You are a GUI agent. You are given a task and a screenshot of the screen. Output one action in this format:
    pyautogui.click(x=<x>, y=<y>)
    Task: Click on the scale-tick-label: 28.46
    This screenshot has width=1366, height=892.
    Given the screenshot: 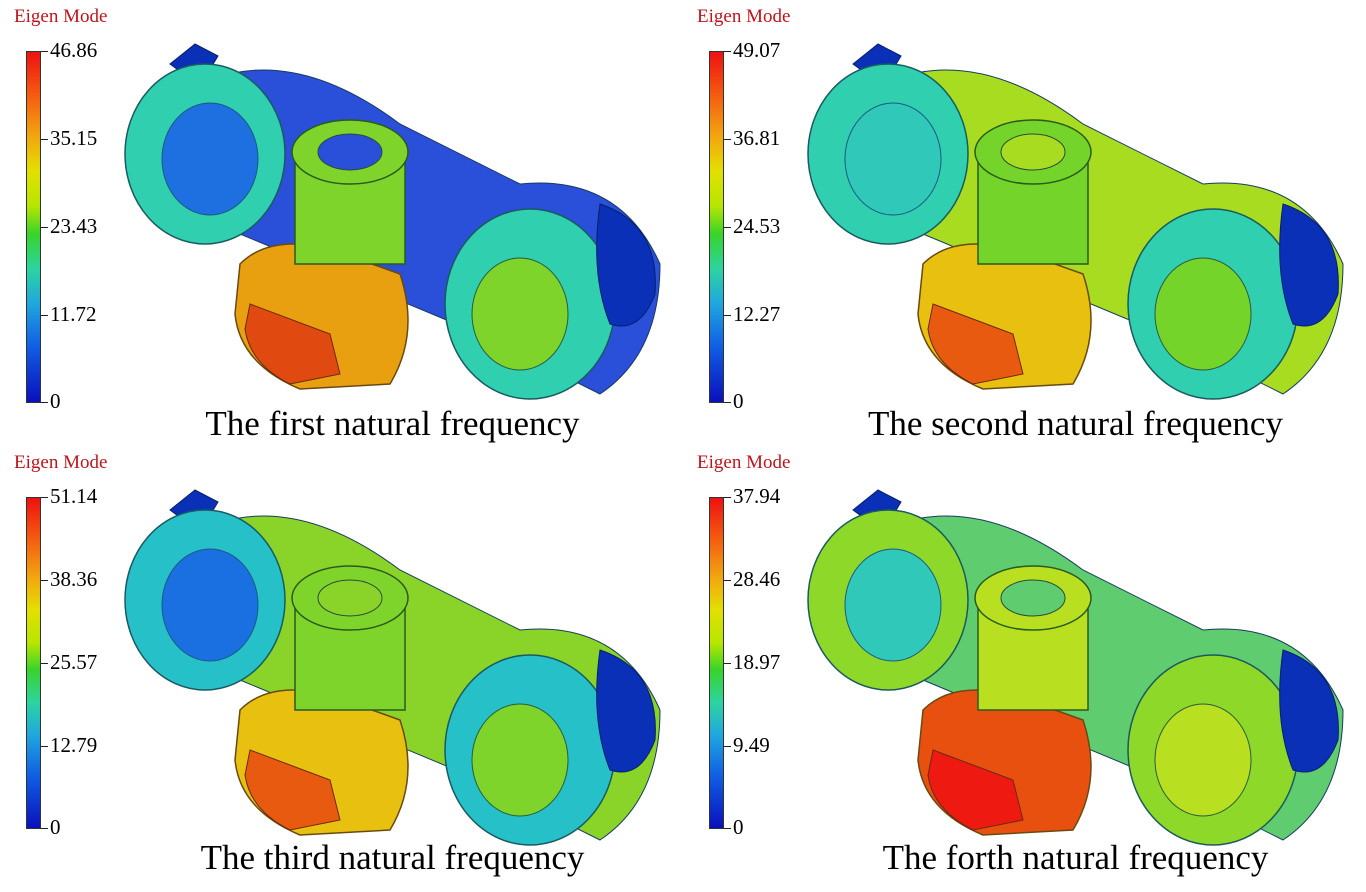 What is the action you would take?
    pyautogui.click(x=757, y=579)
    